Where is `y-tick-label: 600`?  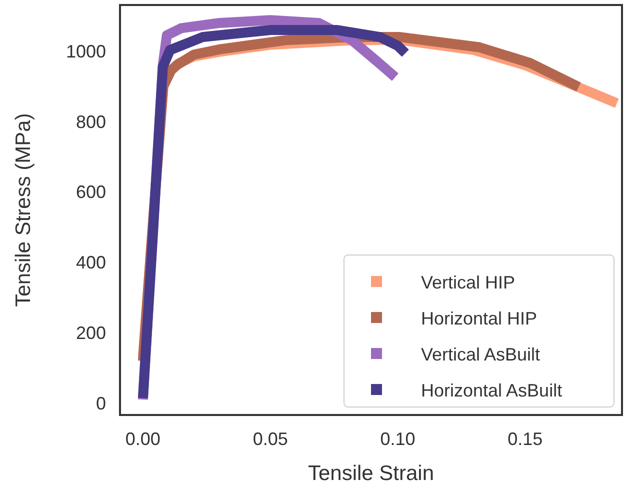 y-tick-label: 600 is located at coordinates (91, 192).